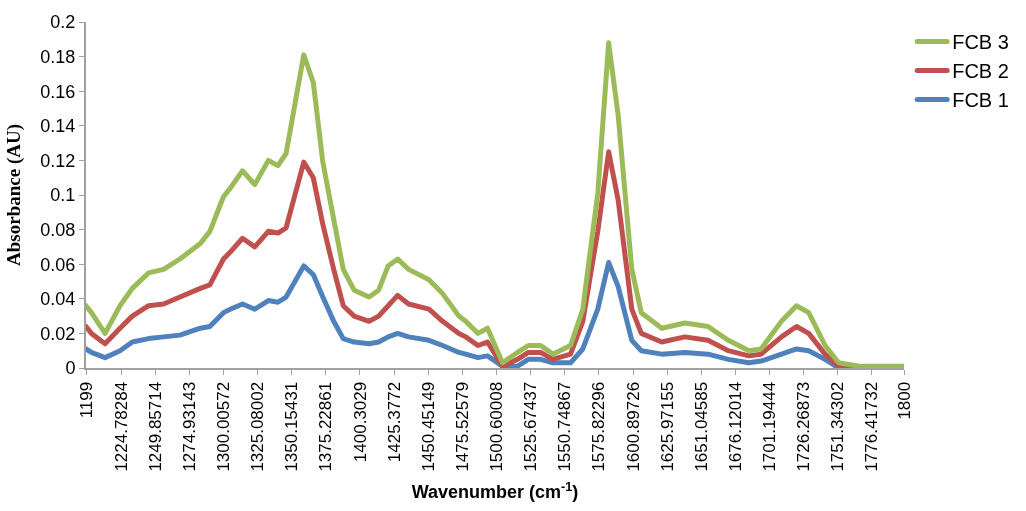 This screenshot has height=511, width=1026. I want to click on x-tick-label: 1600.89726, so click(633, 426).